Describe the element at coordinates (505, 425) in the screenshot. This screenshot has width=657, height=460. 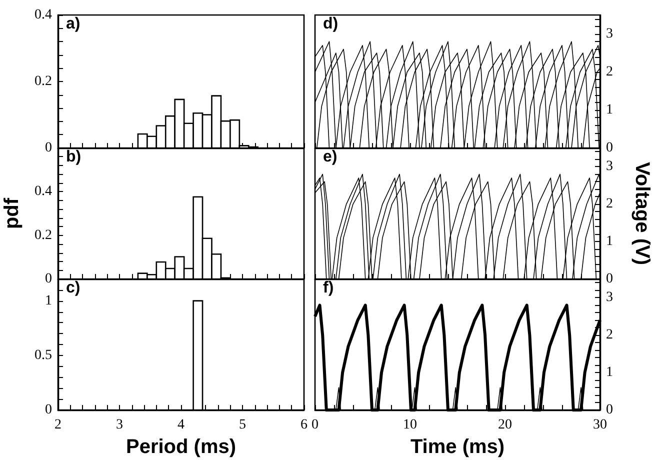
I see `x-tick-label: 20` at that location.